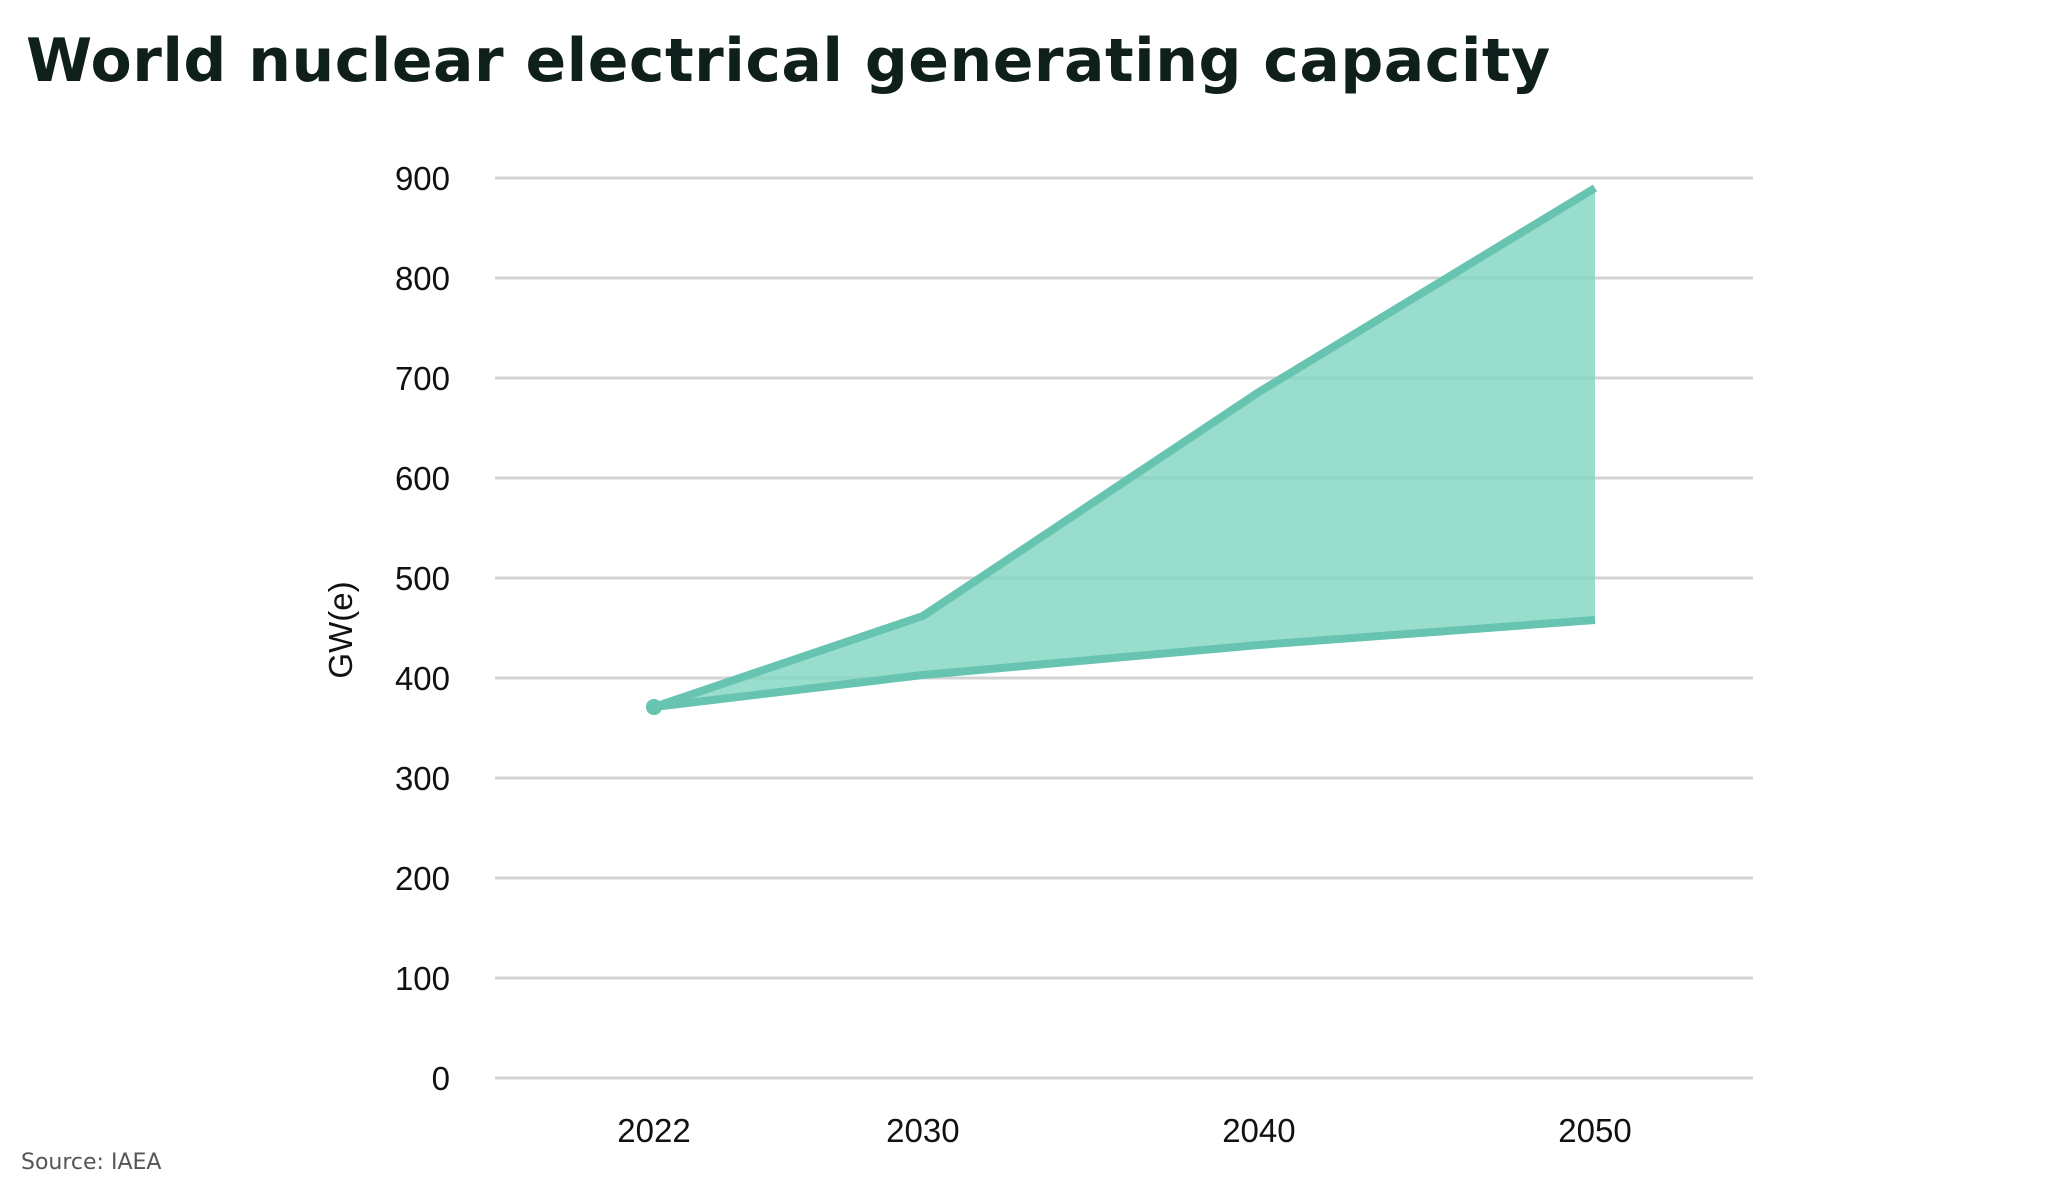 The width and height of the screenshot is (2048, 1198). I want to click on source-note: Source: IAEA, so click(91, 1162).